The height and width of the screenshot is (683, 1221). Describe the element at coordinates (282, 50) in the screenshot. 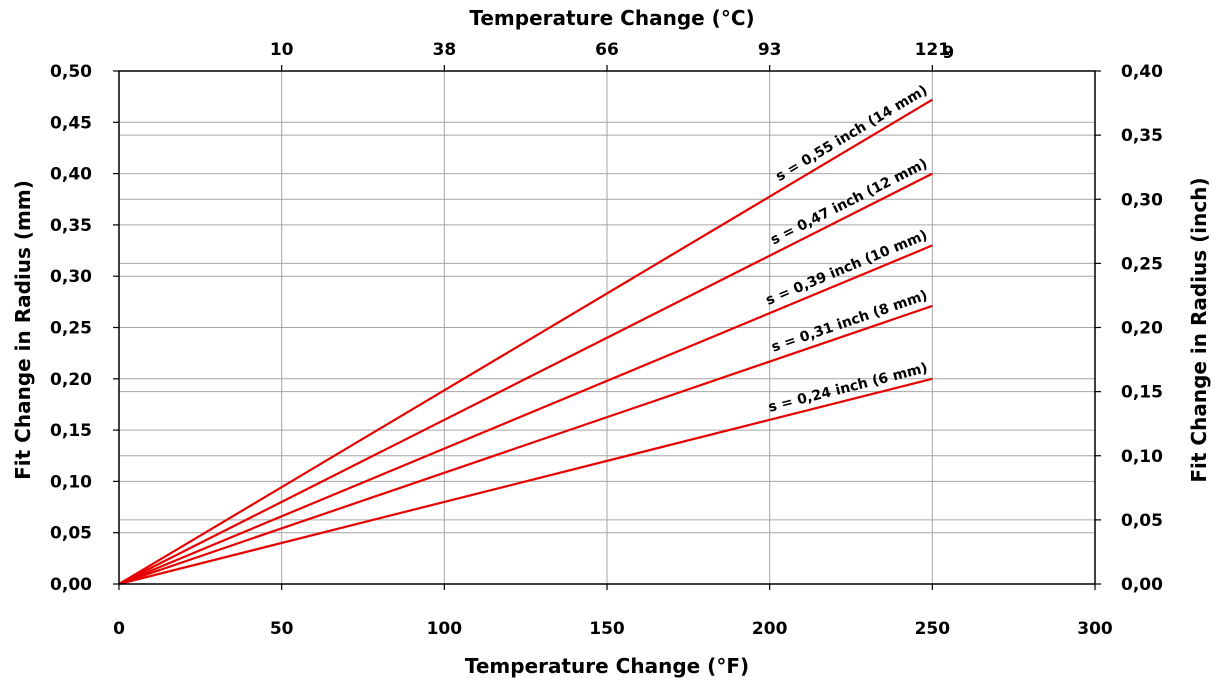

I see `top-tick-label: 10` at that location.